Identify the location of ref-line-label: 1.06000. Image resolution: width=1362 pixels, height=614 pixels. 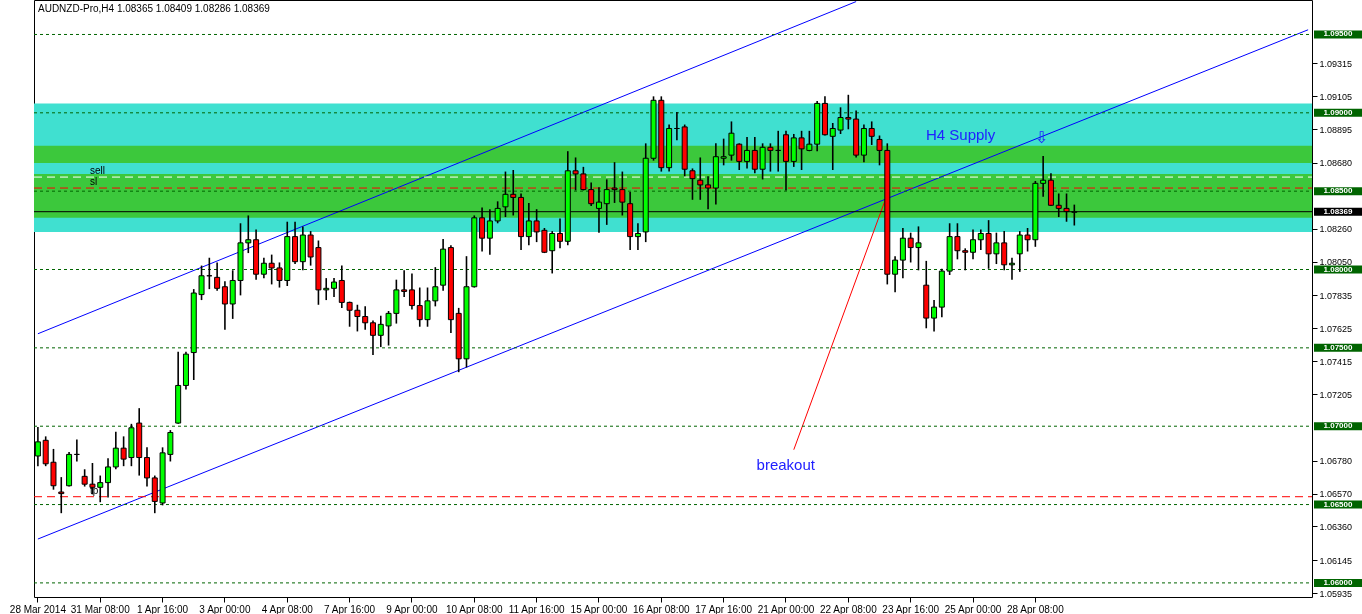
(1338, 582).